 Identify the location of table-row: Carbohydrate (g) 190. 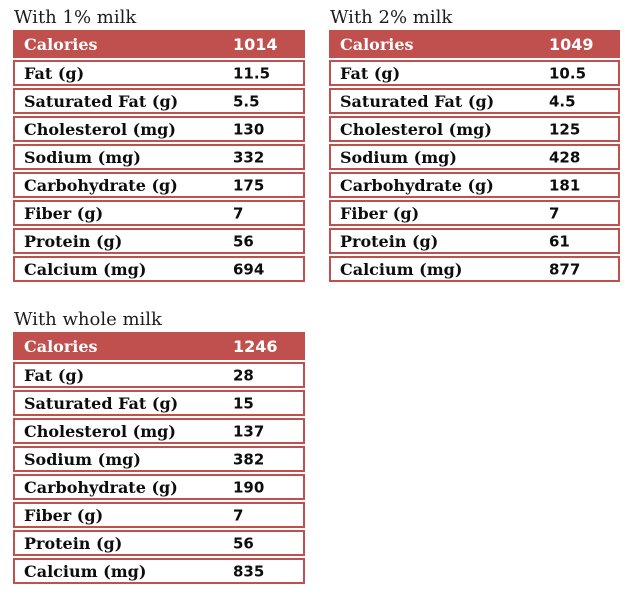
(159, 487).